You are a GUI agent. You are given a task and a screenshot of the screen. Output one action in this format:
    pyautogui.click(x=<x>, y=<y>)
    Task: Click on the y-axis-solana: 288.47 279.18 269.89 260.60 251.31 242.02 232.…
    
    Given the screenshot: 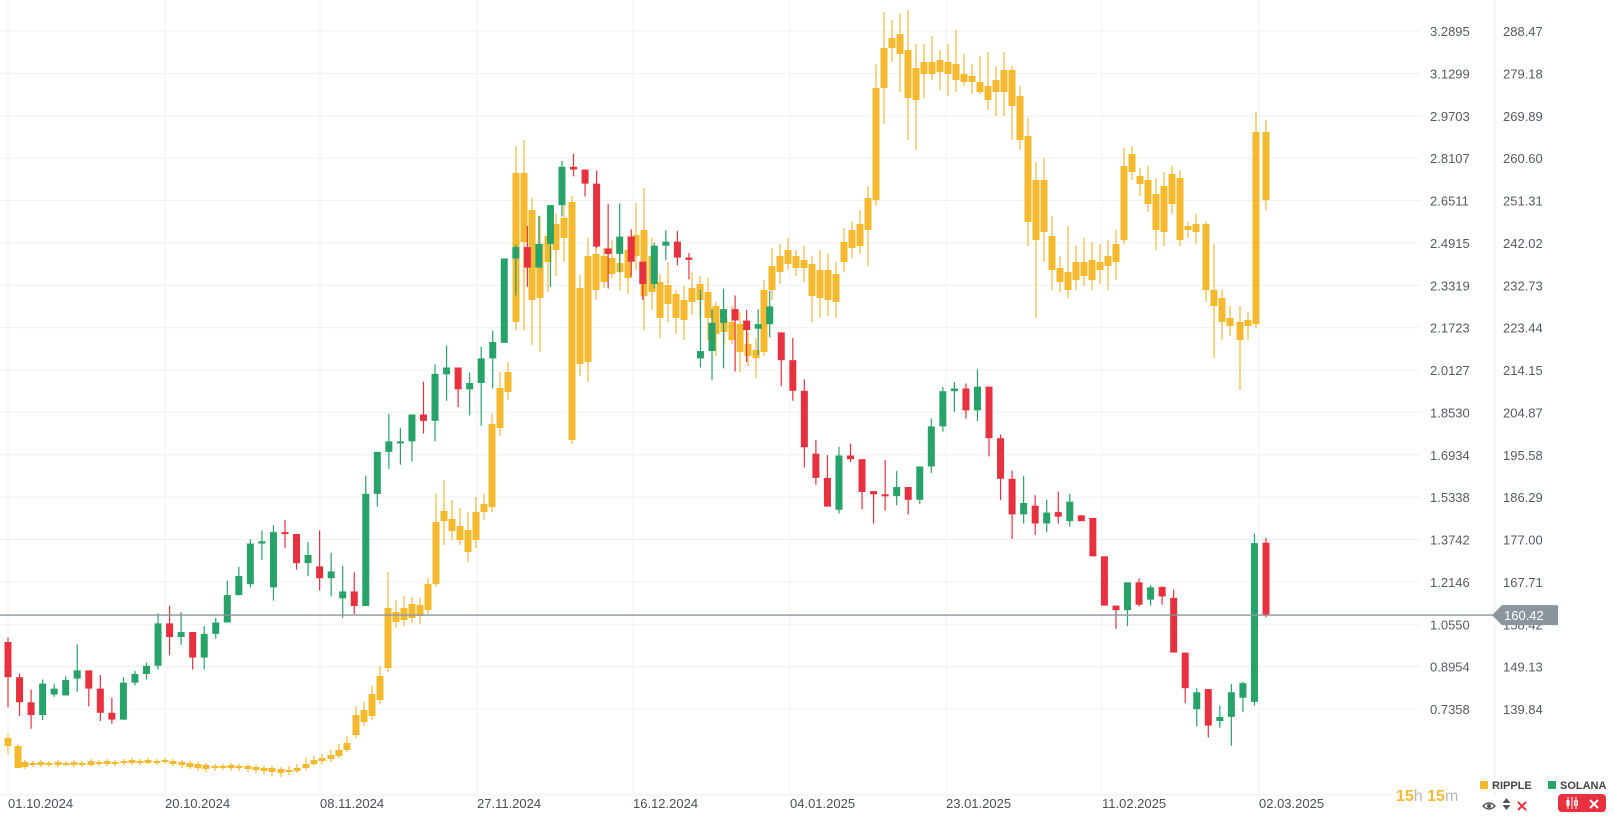 What is the action you would take?
    pyautogui.click(x=1523, y=370)
    